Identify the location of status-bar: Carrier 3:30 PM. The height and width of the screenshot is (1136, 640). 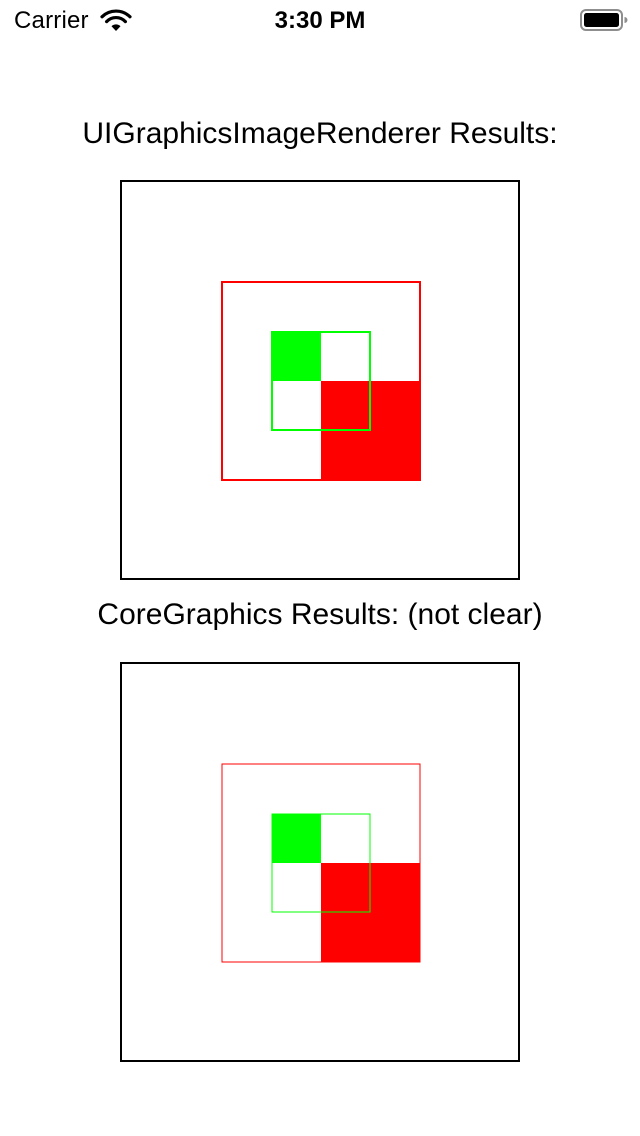
(320, 20).